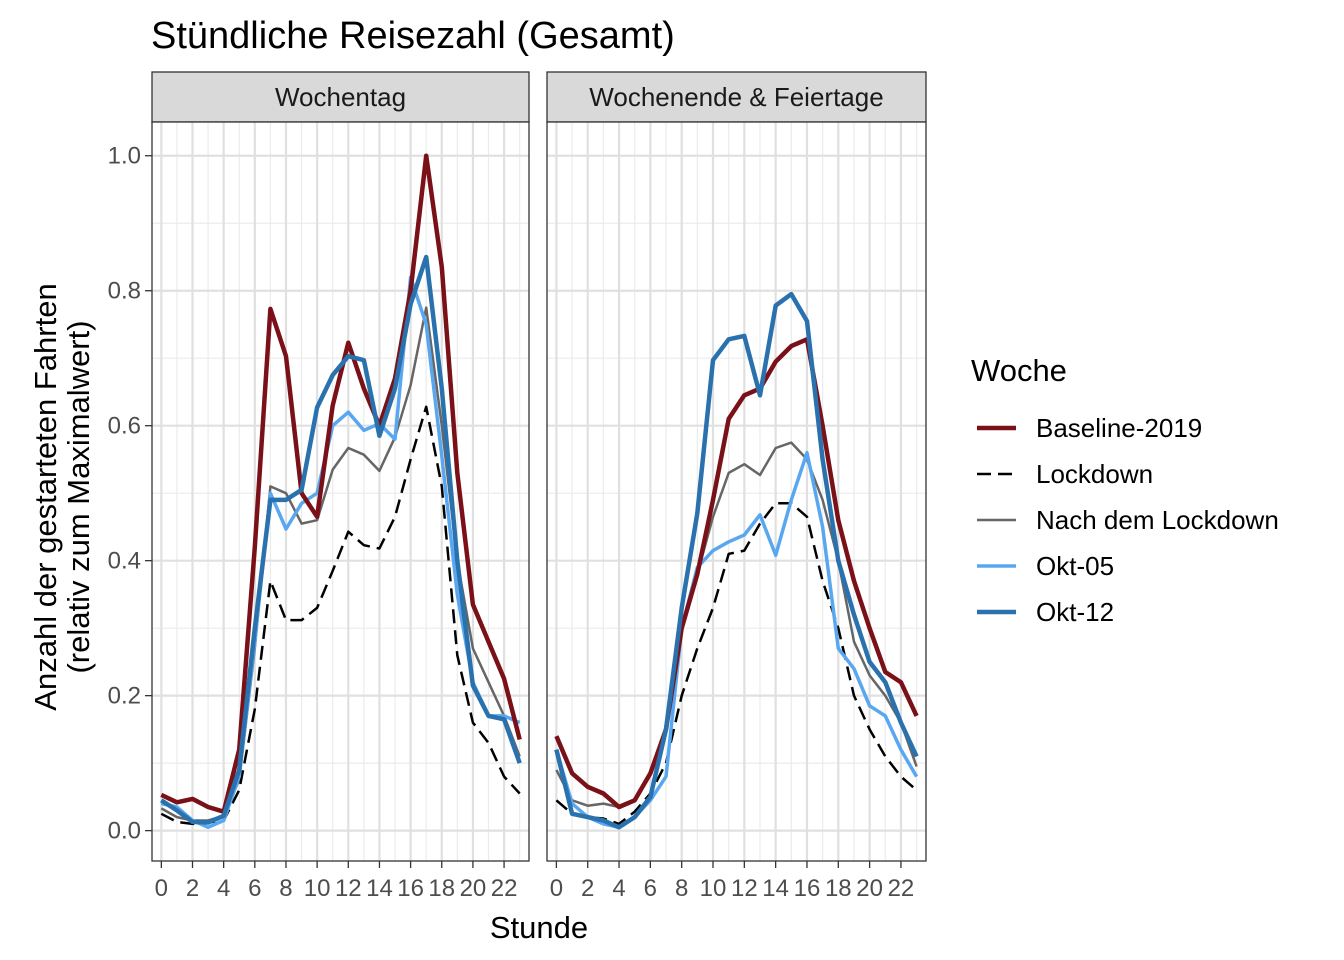 The width and height of the screenshot is (1344, 960). What do you see at coordinates (130, 494) in the screenshot?
I see `y-axis: 0.0 0.2 0.4 0.6 0.8 1.0` at bounding box center [130, 494].